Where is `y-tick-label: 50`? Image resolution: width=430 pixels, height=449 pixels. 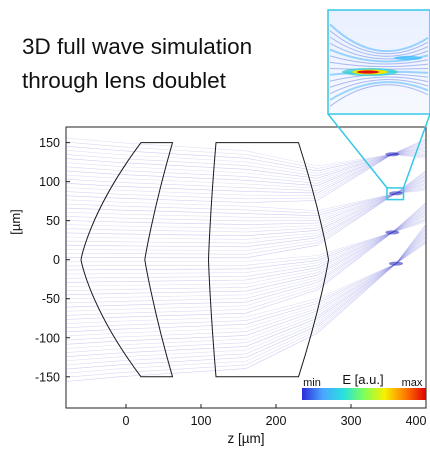 y-tick-label: 50 is located at coordinates (53, 221).